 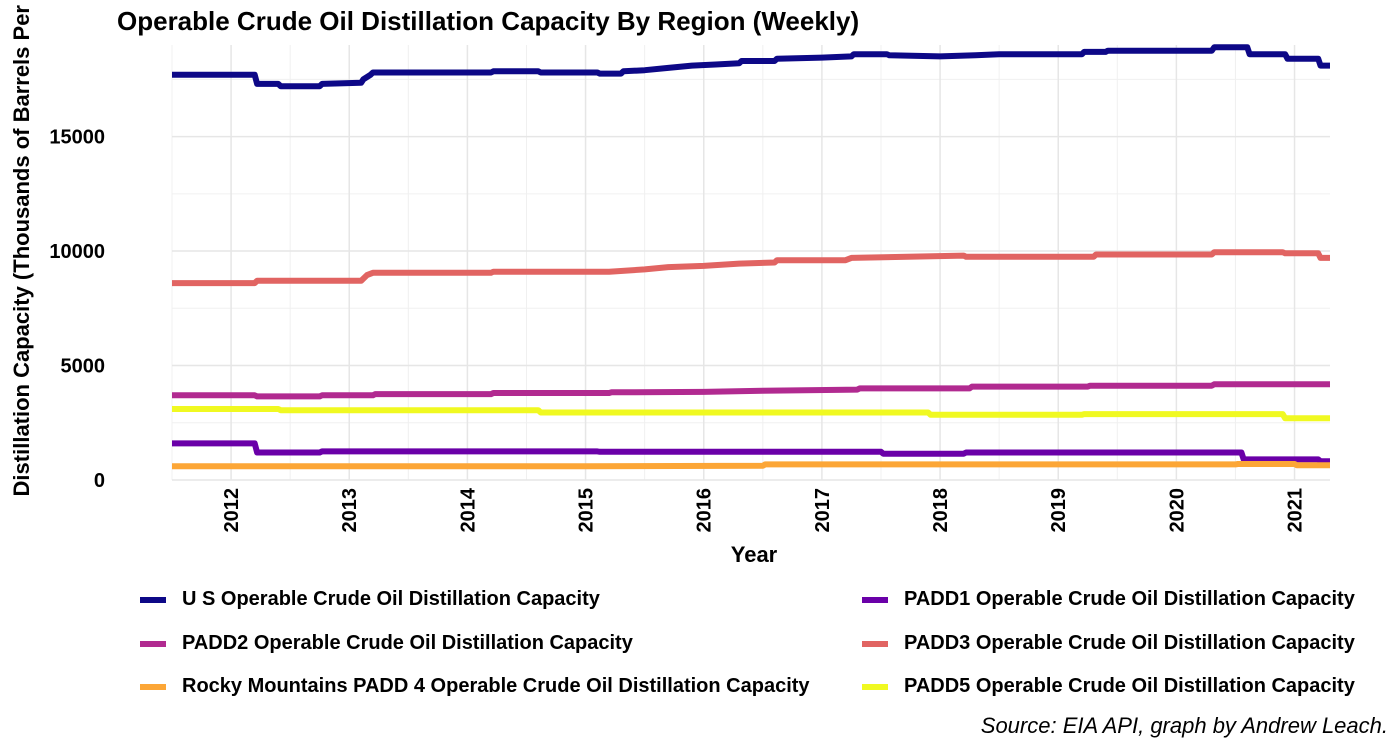 What do you see at coordinates (705, 510) in the screenshot?
I see `x-tick-label: 2016` at bounding box center [705, 510].